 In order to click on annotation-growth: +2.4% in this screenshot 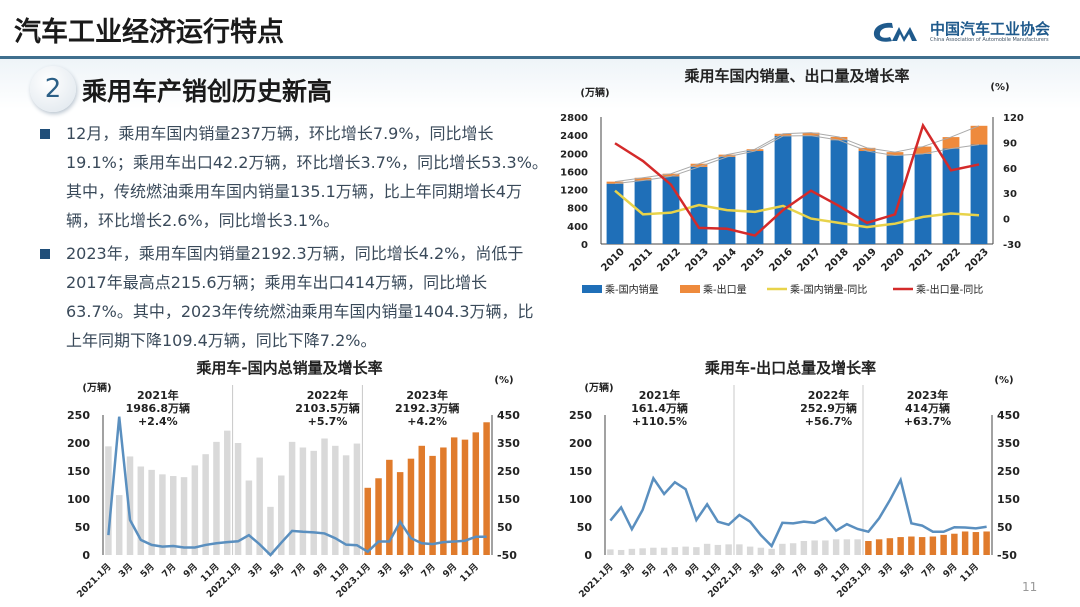, I will do `click(158, 421)`.